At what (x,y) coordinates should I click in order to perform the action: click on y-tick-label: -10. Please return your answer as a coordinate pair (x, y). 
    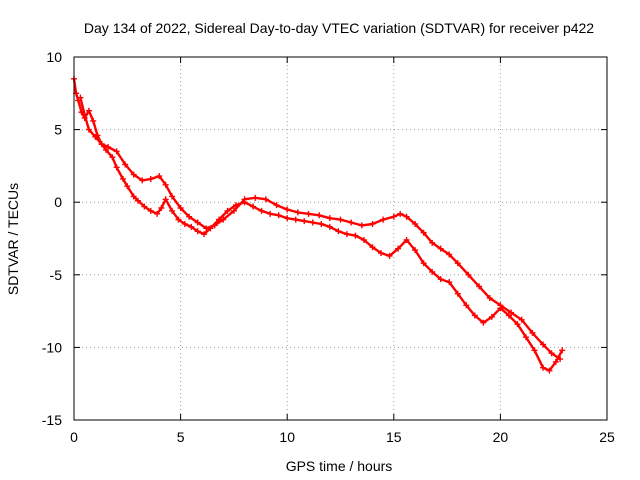
    Looking at the image, I should click on (52, 347).